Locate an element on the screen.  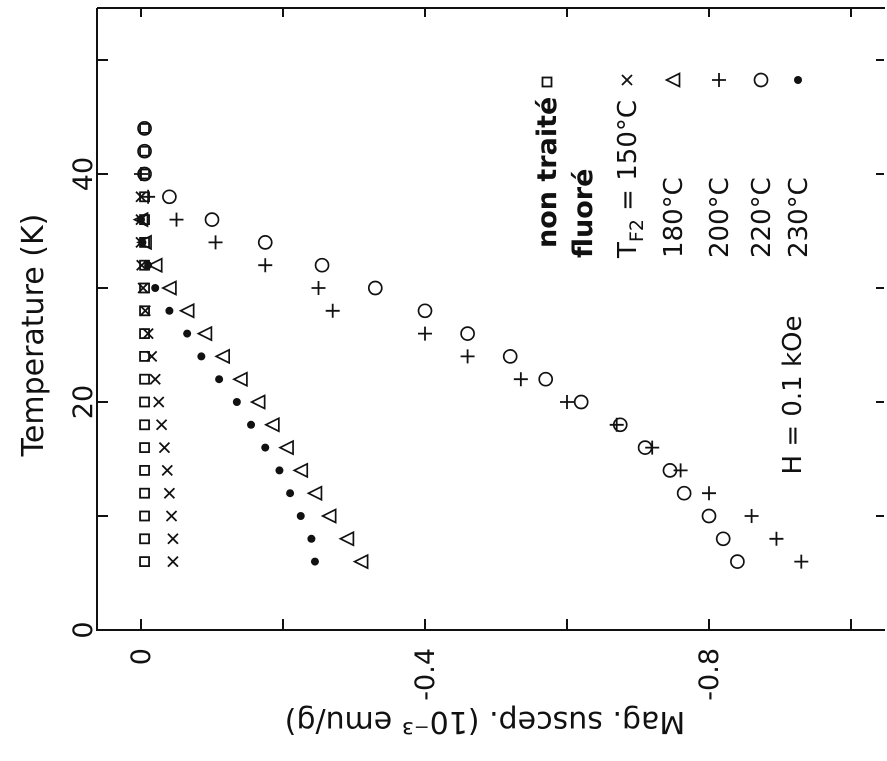
y-axis-title: Mag. suscep. (10⁻³ emu/g) is located at coordinates (485, 721).